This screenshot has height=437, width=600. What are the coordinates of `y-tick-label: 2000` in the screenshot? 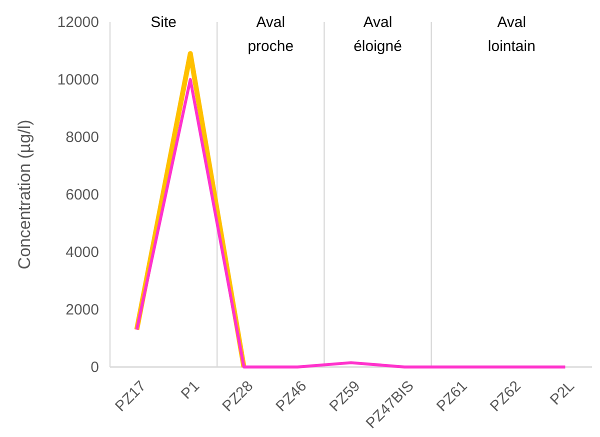 It's located at (82, 309).